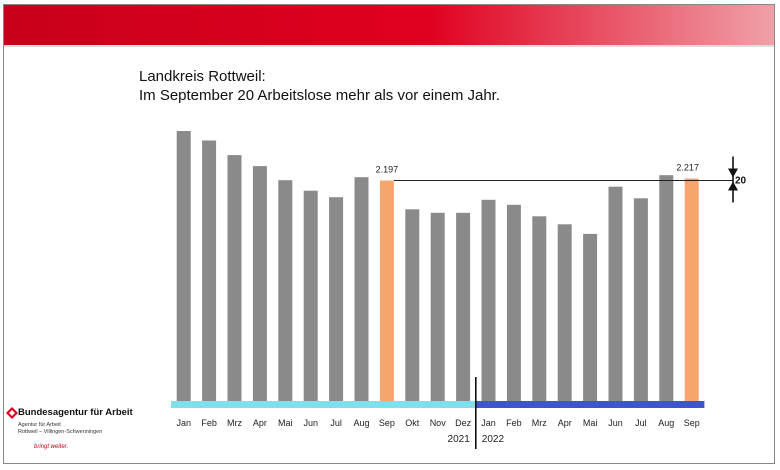 The width and height of the screenshot is (780, 470). Describe the element at coordinates (310, 423) in the screenshot. I see `x-tick-label-5: Jun` at that location.